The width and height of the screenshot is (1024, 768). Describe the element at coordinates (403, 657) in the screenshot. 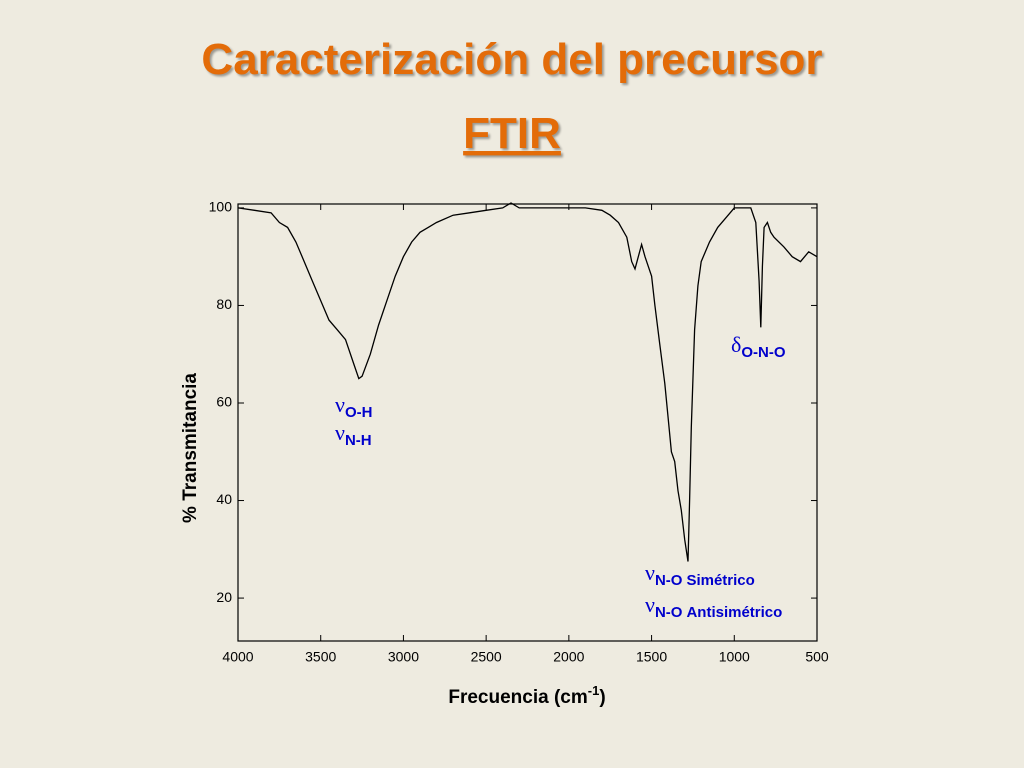

I see `x-tick-label: 3000` at that location.